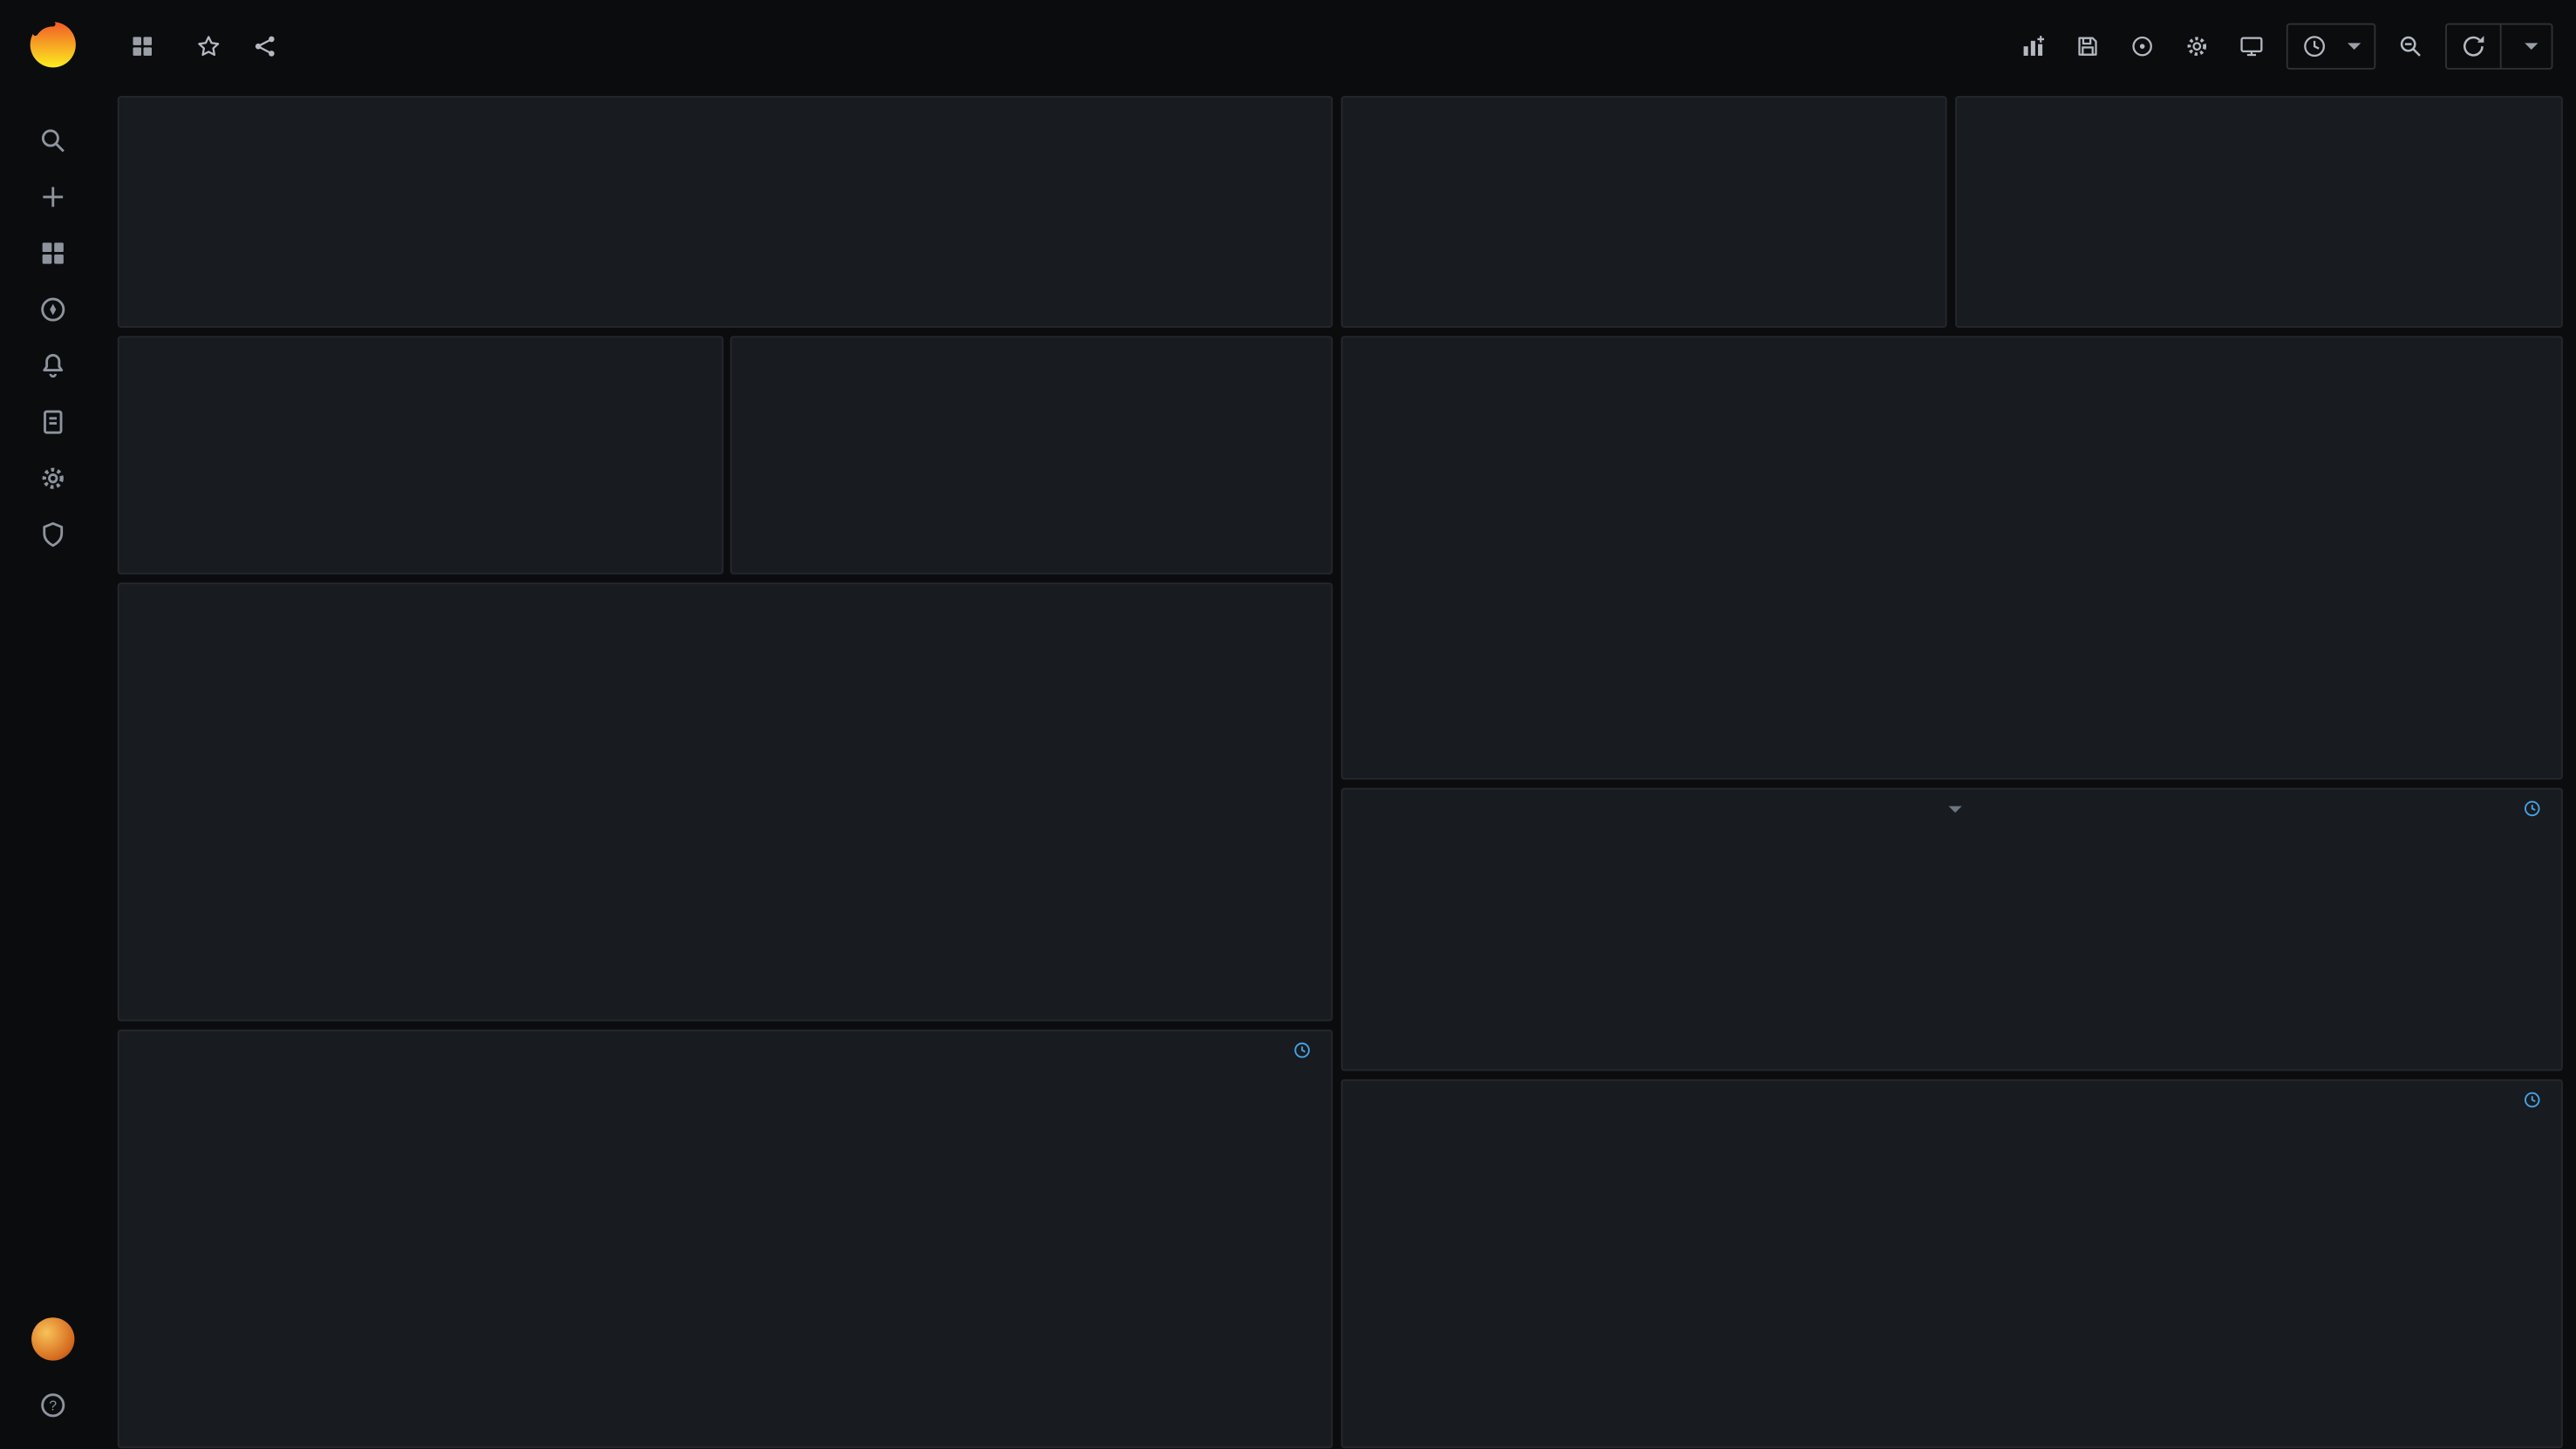 This screenshot has width=2576, height=1449. I want to click on user-avatar, so click(53, 1339).